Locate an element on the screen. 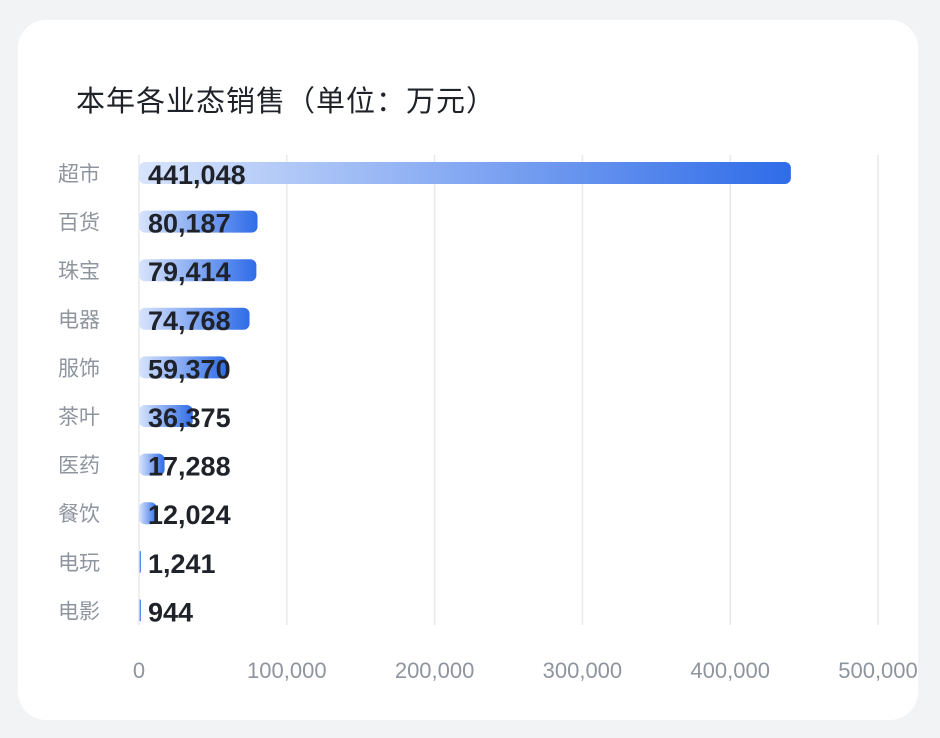 The width and height of the screenshot is (940, 738). category-label: 餐饮 is located at coordinates (79, 514).